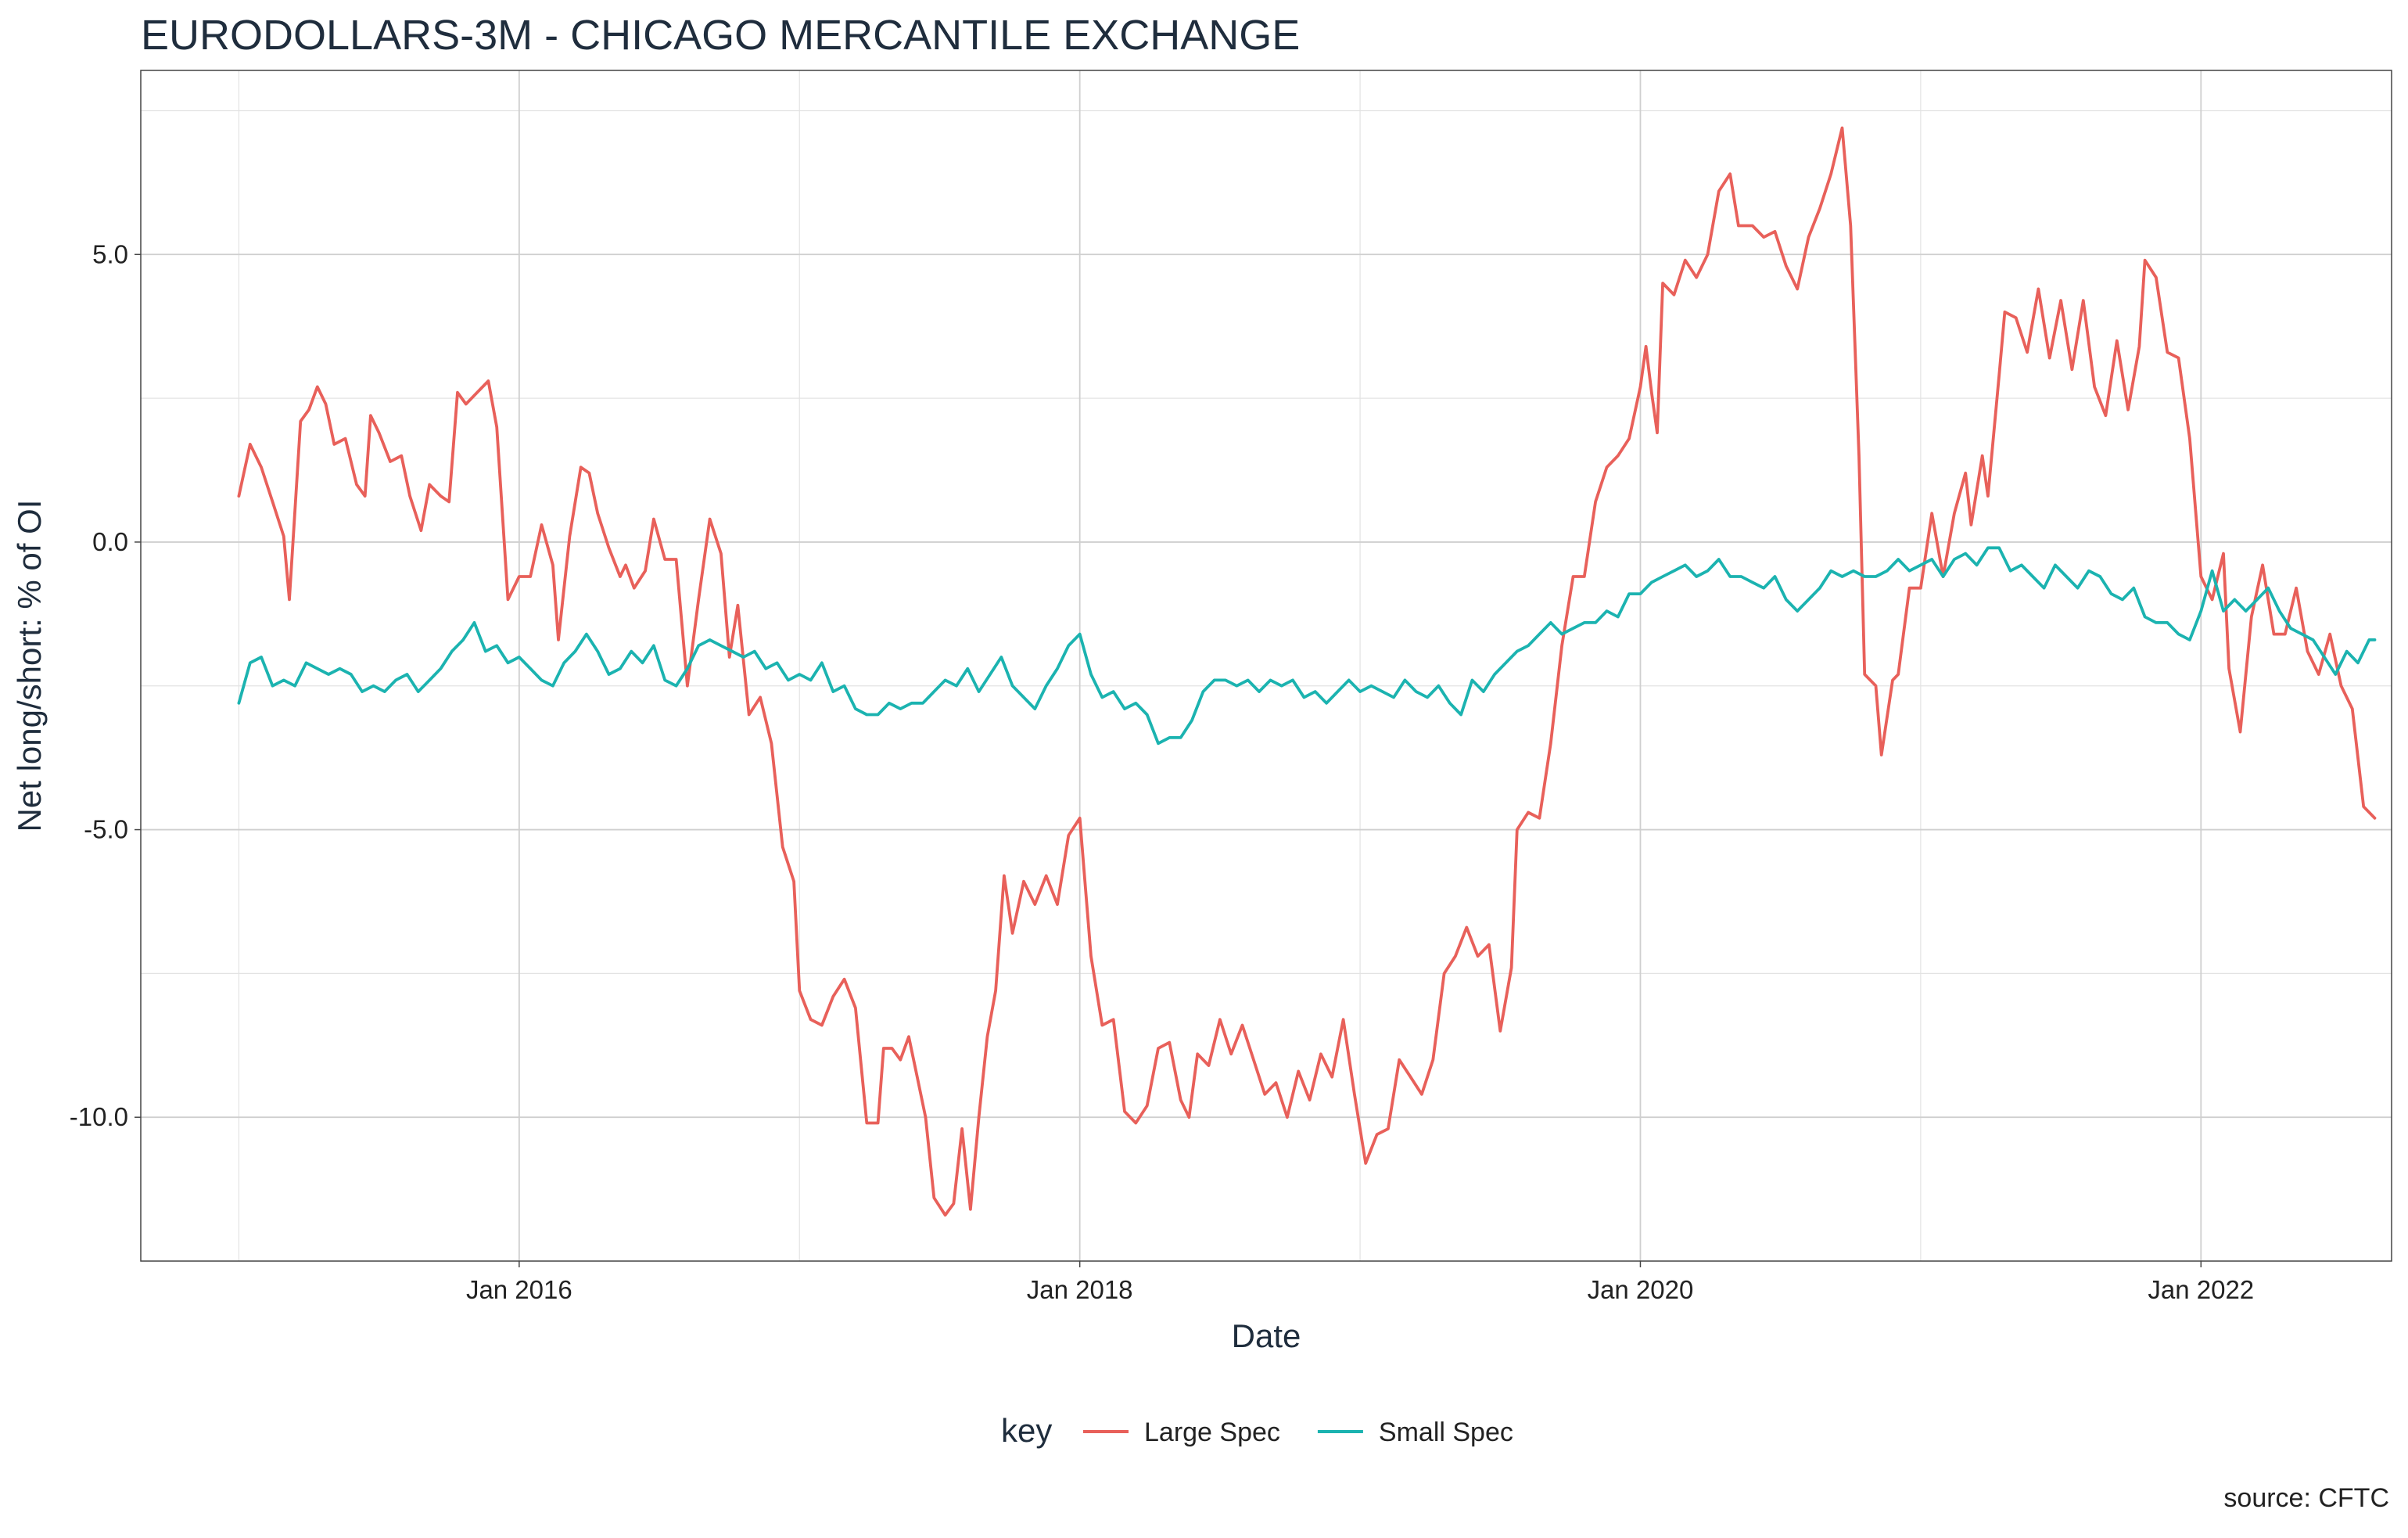 The image size is (2408, 1538). What do you see at coordinates (1307, 646) in the screenshot?
I see `series-line-small-spec` at bounding box center [1307, 646].